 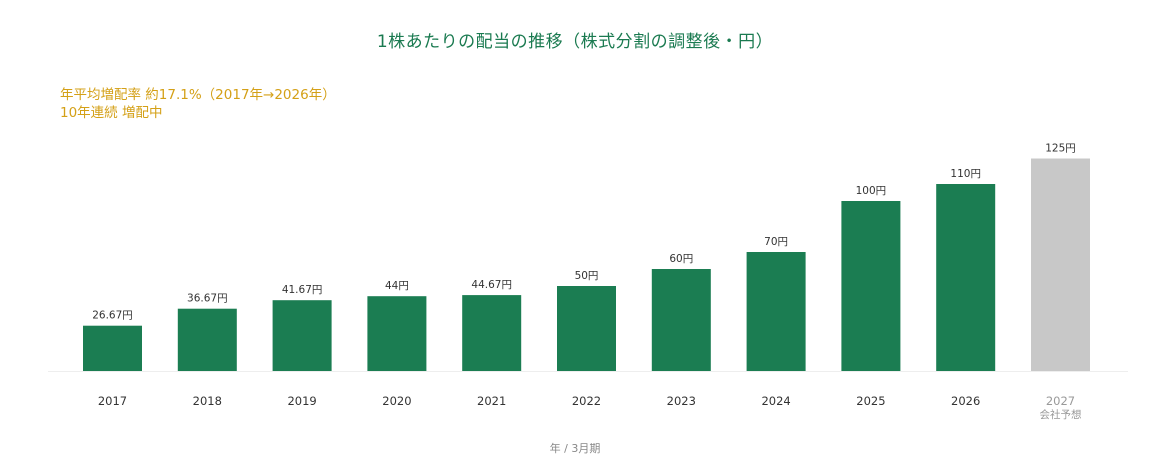 I want to click on bar-2024, so click(x=776, y=311).